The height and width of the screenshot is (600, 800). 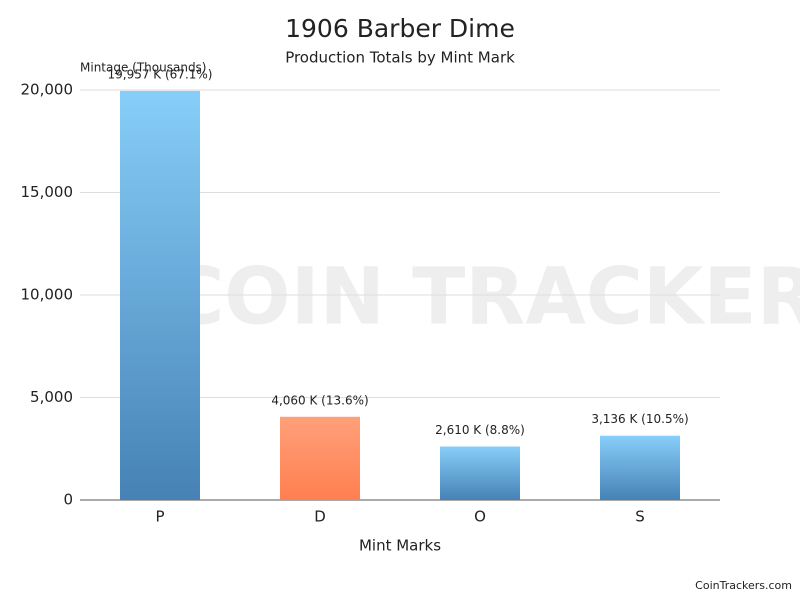 What do you see at coordinates (639, 419) in the screenshot?
I see `data-label: 3,136 K (10.5%)` at bounding box center [639, 419].